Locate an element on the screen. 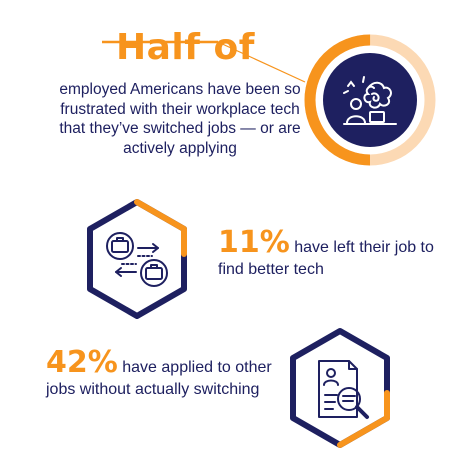 The height and width of the screenshot is (475, 475). document-search-hexagon is located at coordinates (340, 388).